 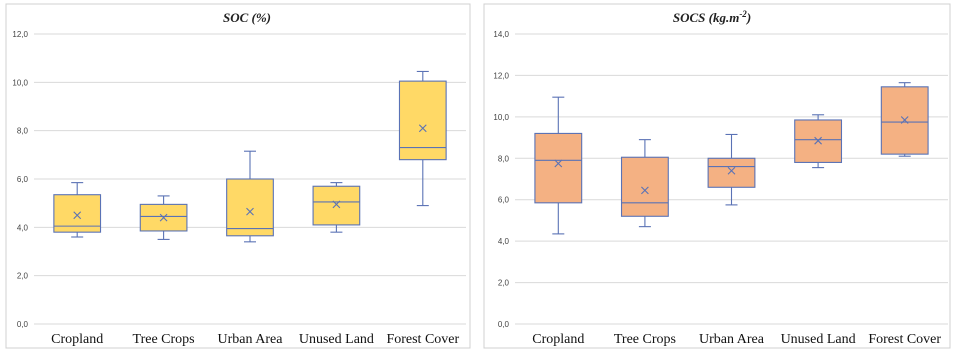 I want to click on socs-category-label: Forest Cover, so click(x=904, y=339).